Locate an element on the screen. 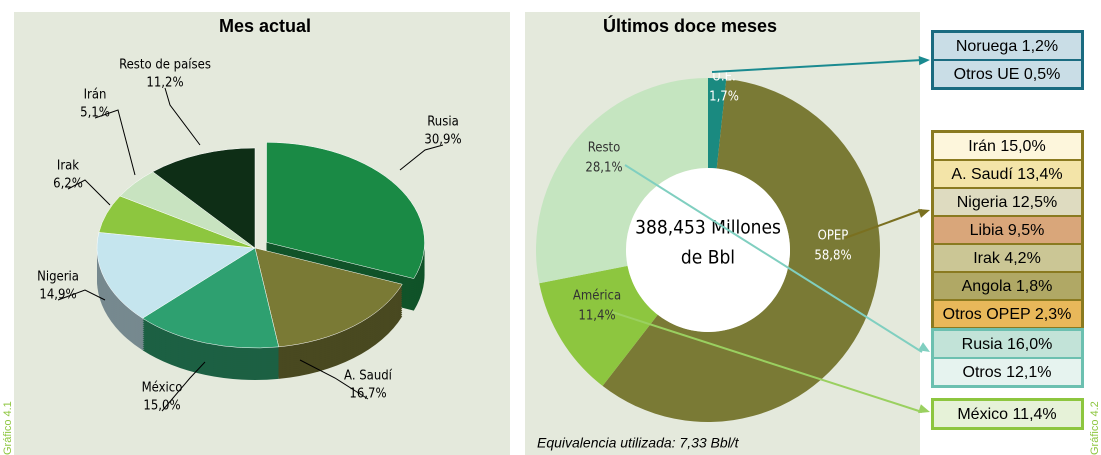 Image resolution: width=1101 pixels, height=455 pixels. label: 1,7% is located at coordinates (724, 97).